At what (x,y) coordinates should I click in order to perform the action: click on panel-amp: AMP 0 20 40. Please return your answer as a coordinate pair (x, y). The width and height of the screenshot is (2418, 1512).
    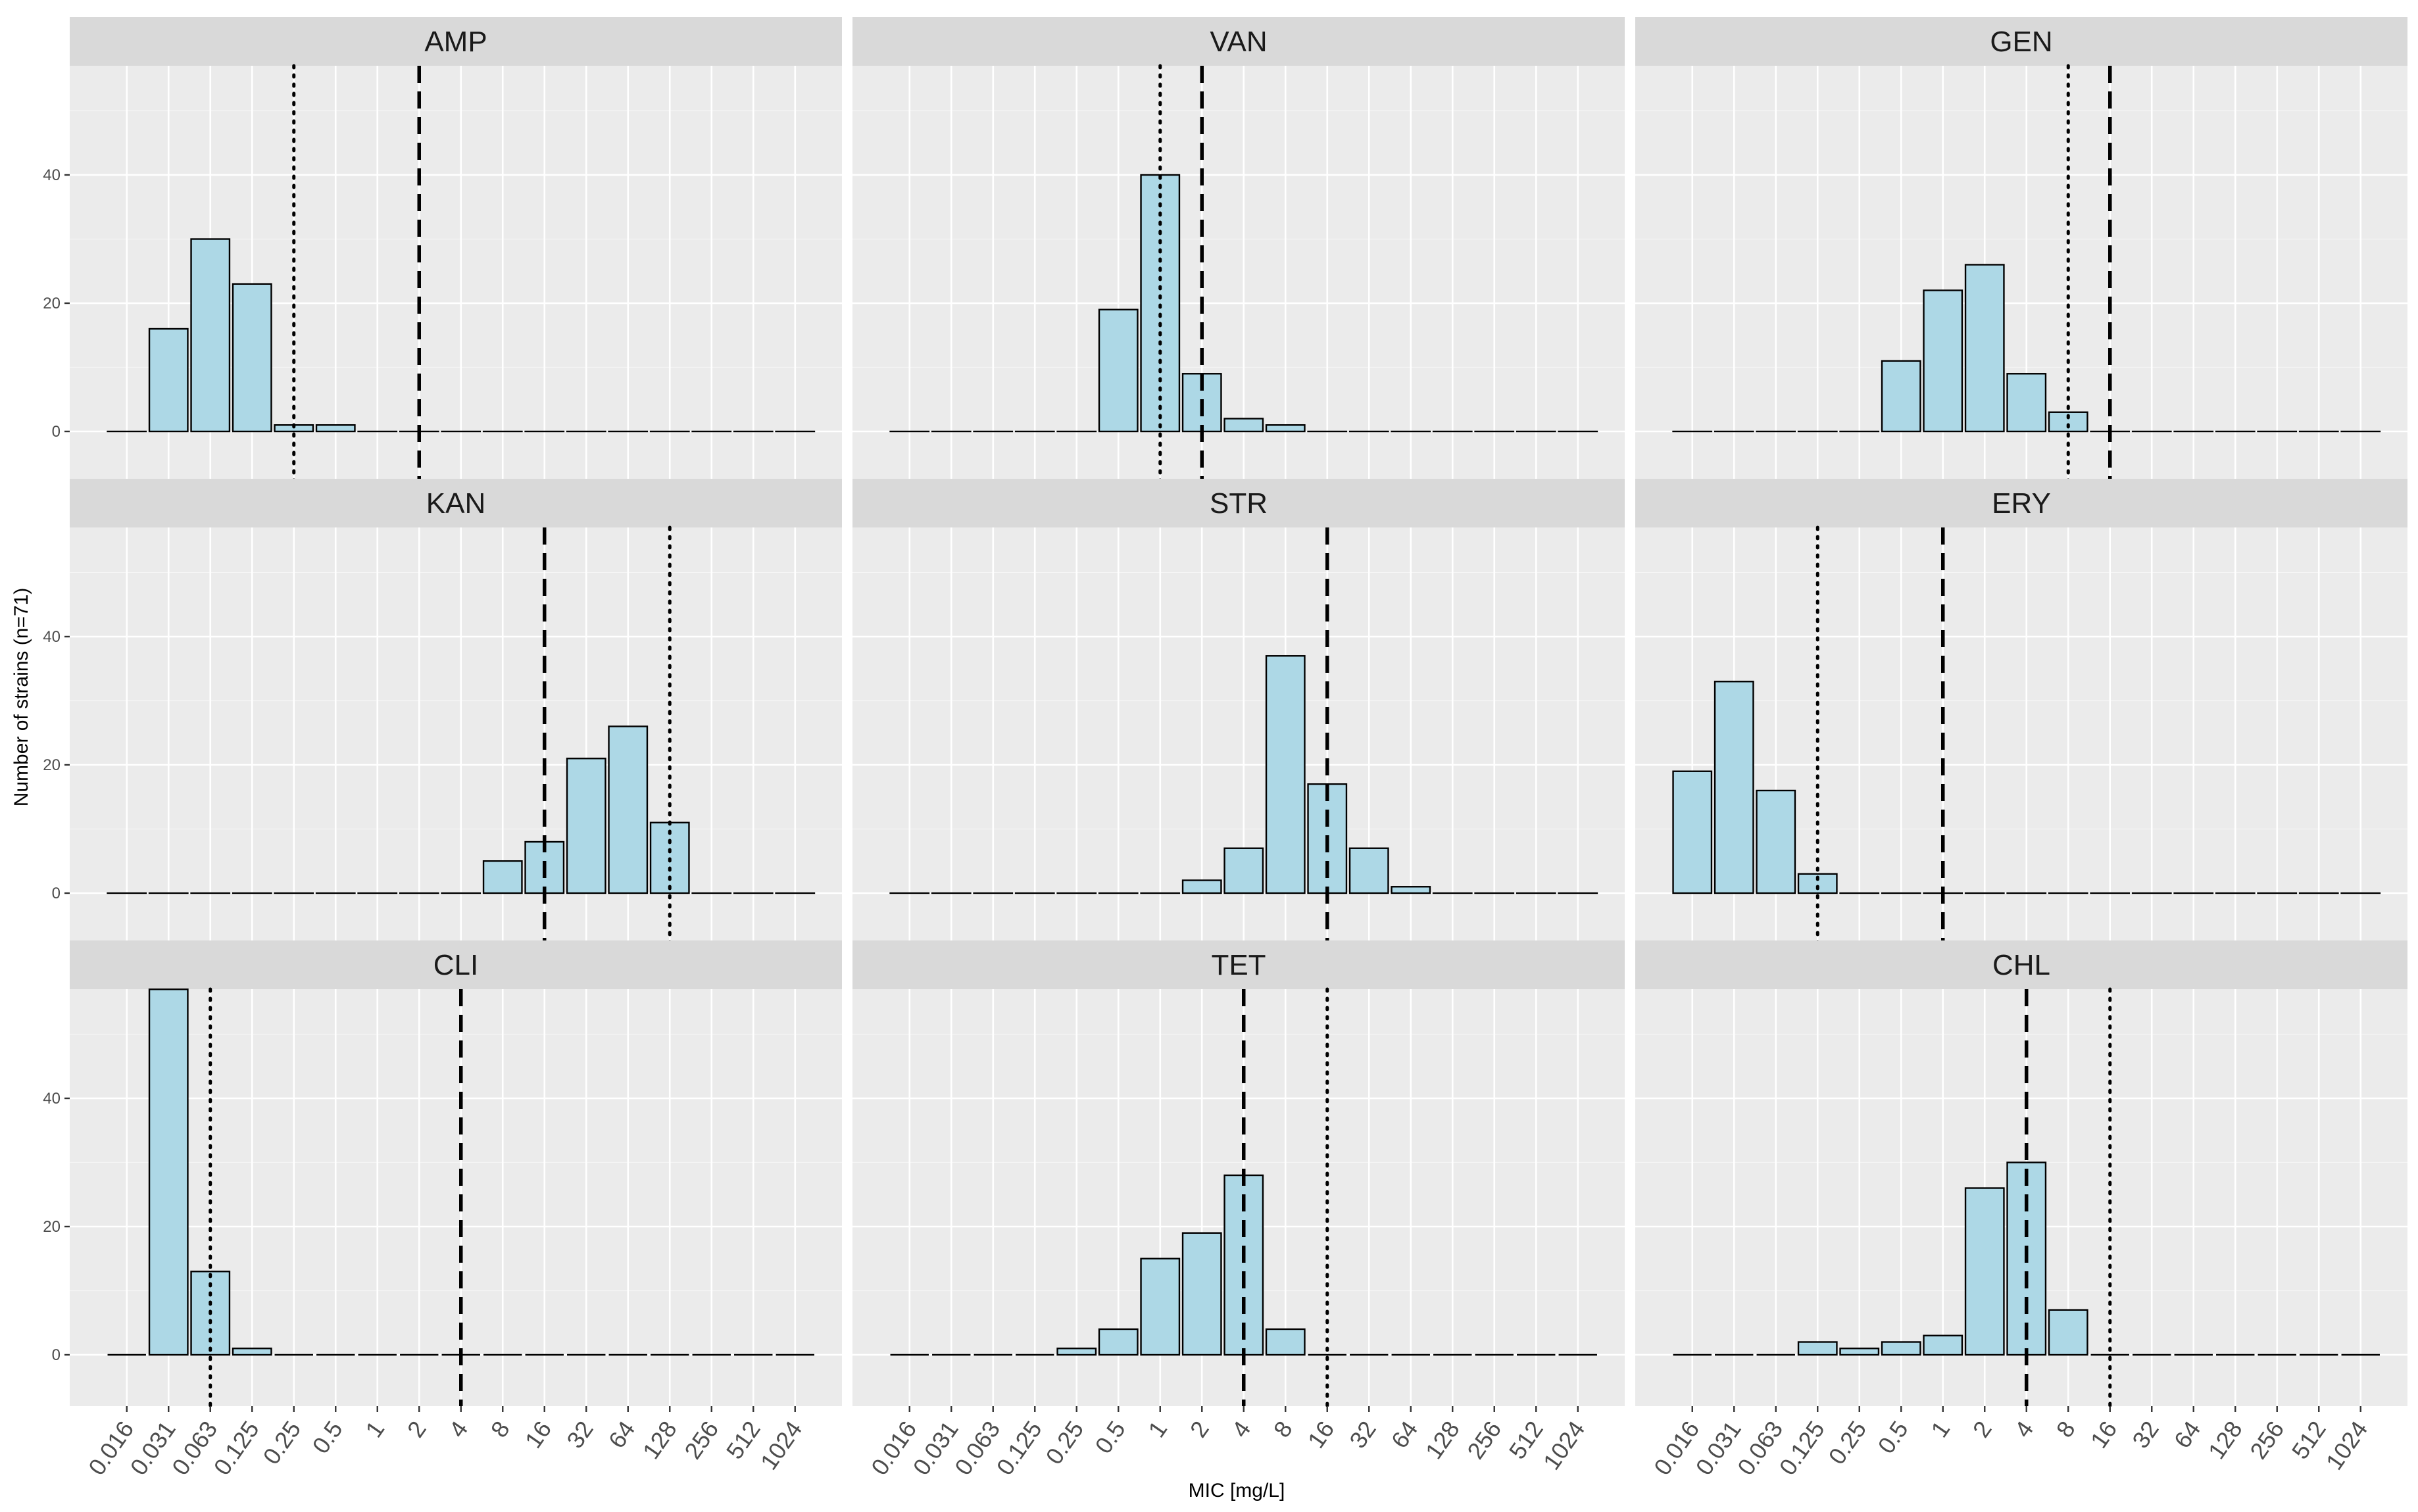
    Looking at the image, I should click on (442, 251).